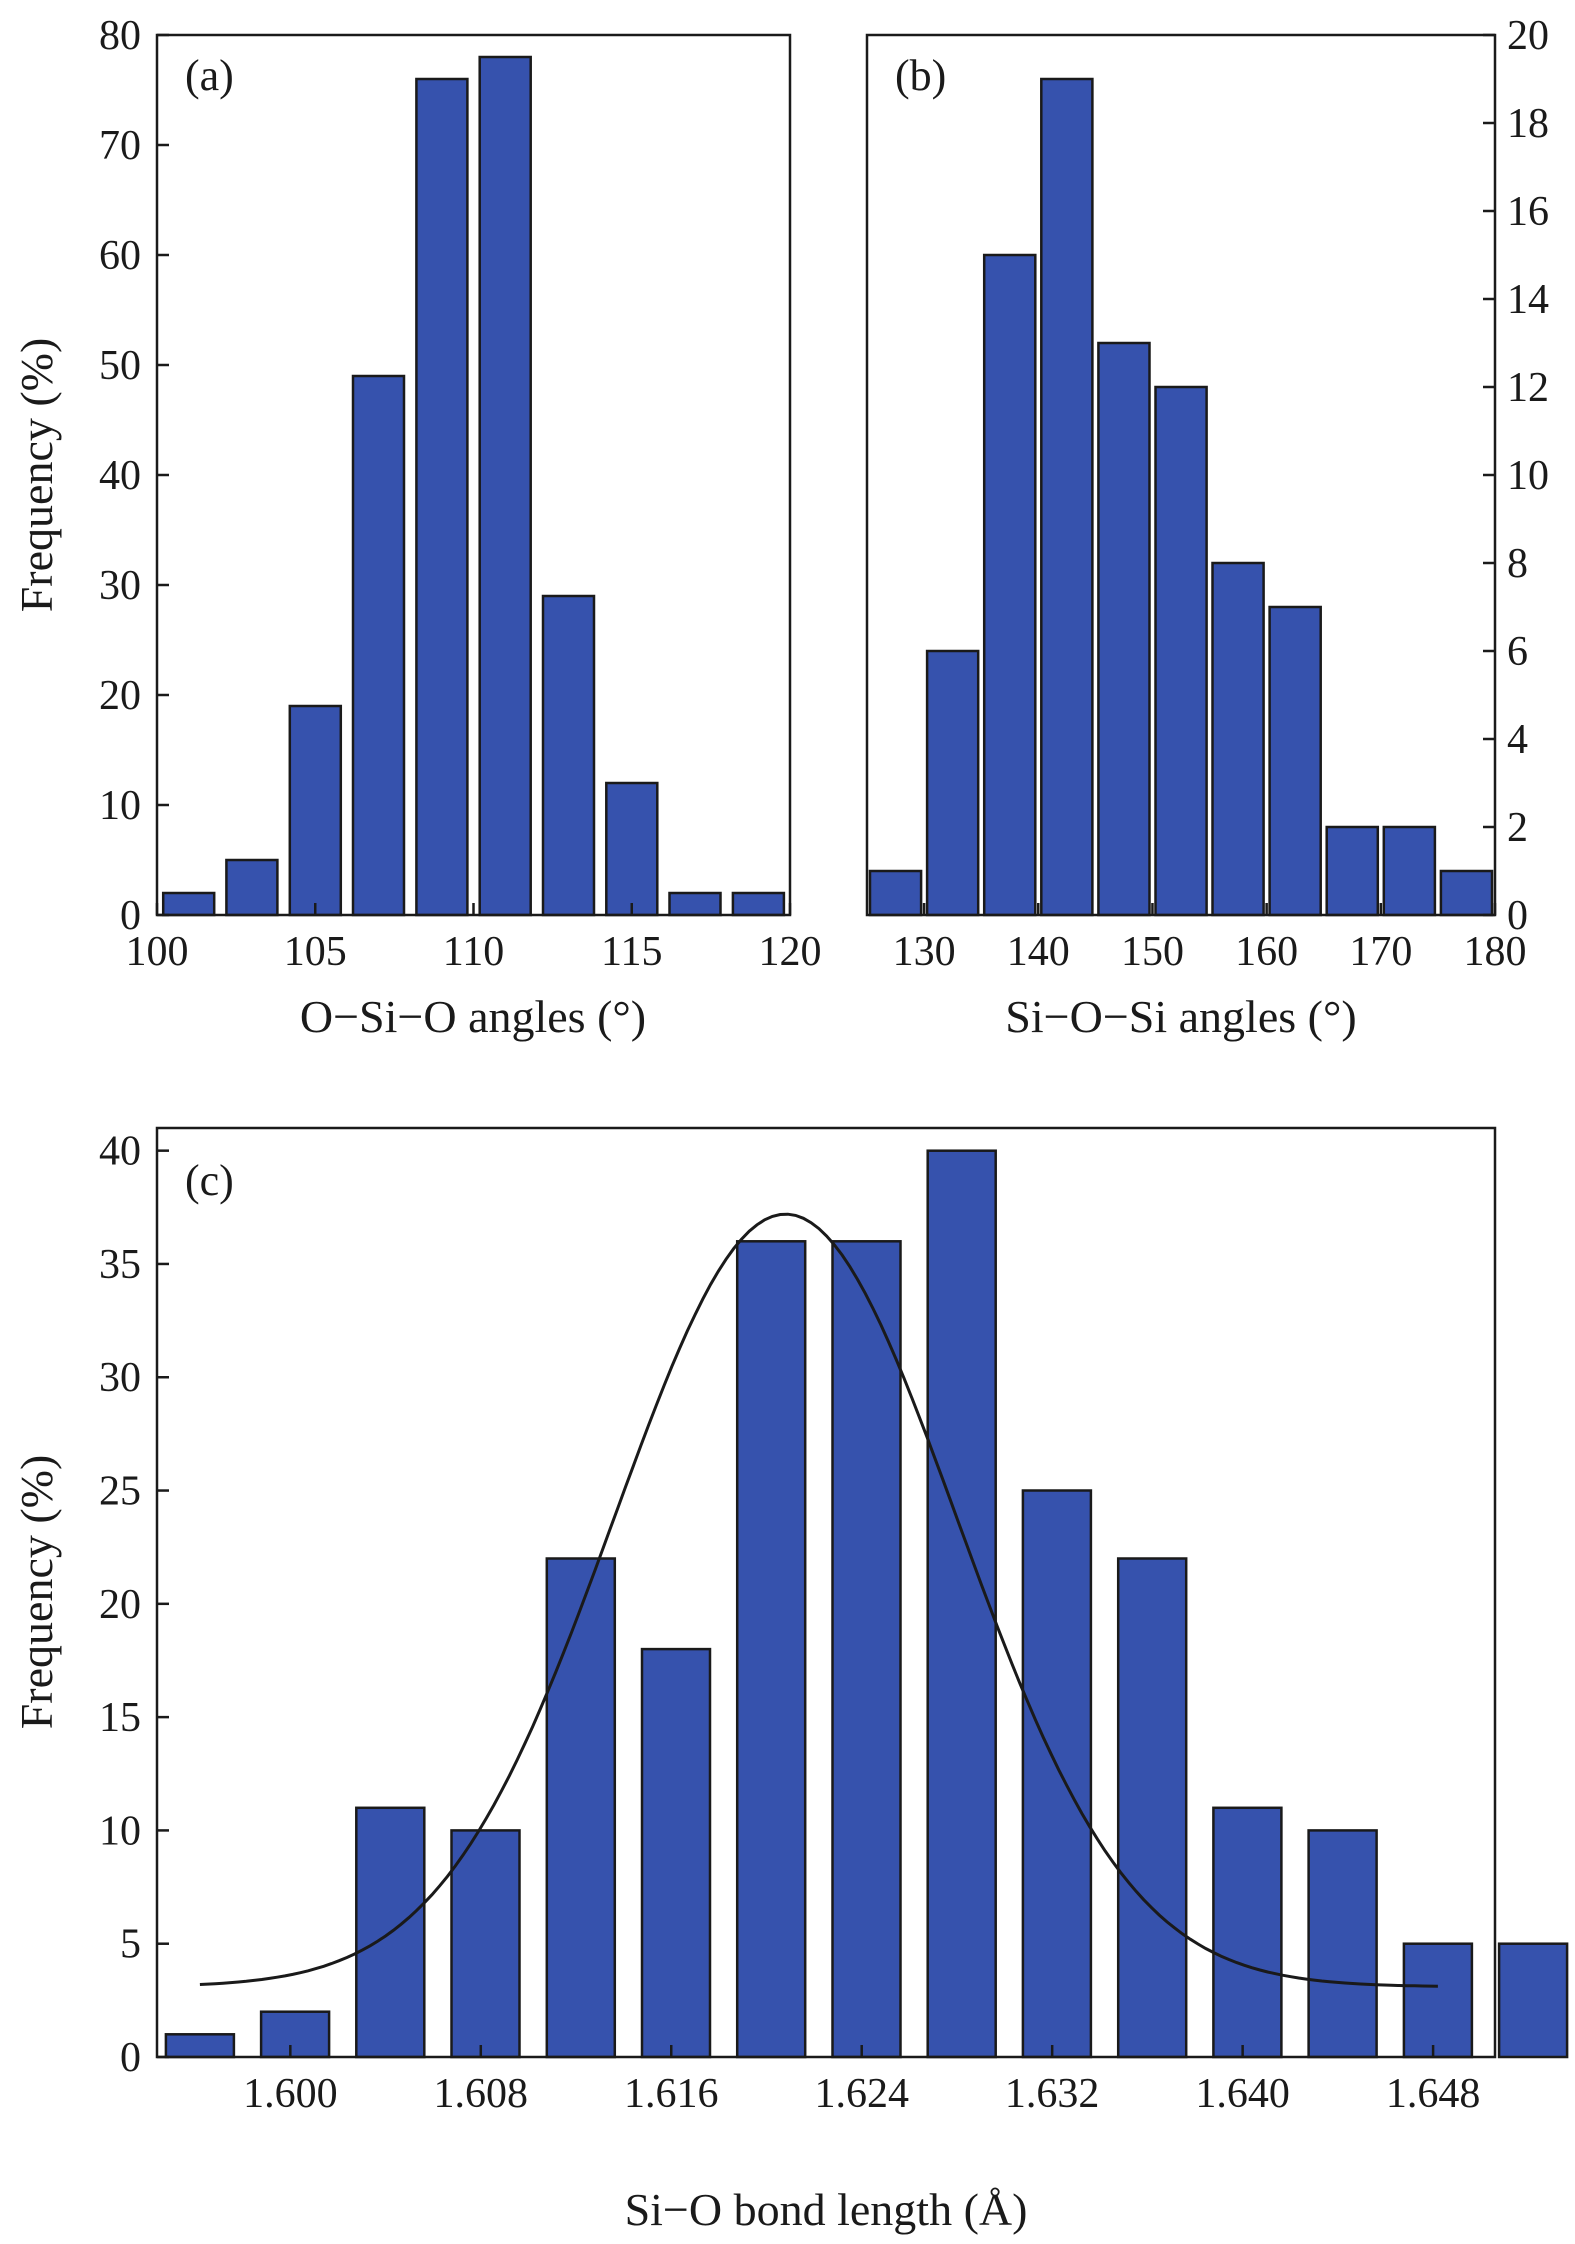  Describe the element at coordinates (920, 75) in the screenshot. I see `panel-b-label: (b)` at that location.